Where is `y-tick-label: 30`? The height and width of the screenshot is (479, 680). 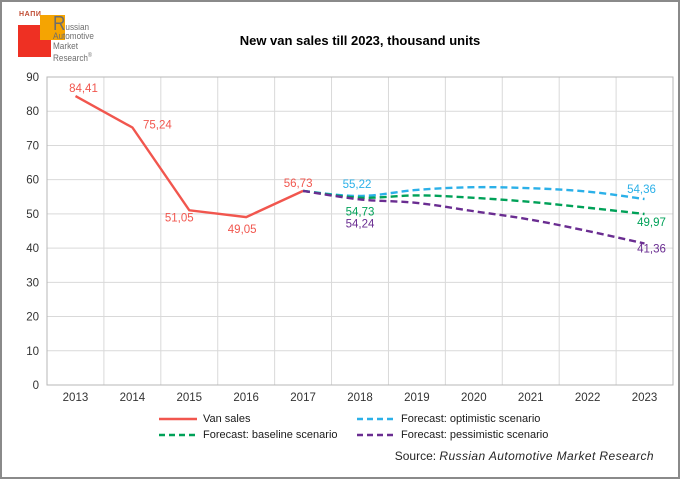
y-tick-label: 30 is located at coordinates (32, 283).